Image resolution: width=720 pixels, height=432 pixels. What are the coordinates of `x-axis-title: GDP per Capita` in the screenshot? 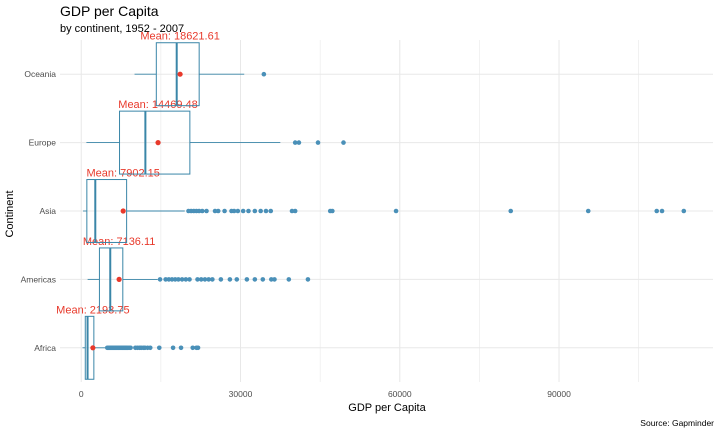 It's located at (387, 408).